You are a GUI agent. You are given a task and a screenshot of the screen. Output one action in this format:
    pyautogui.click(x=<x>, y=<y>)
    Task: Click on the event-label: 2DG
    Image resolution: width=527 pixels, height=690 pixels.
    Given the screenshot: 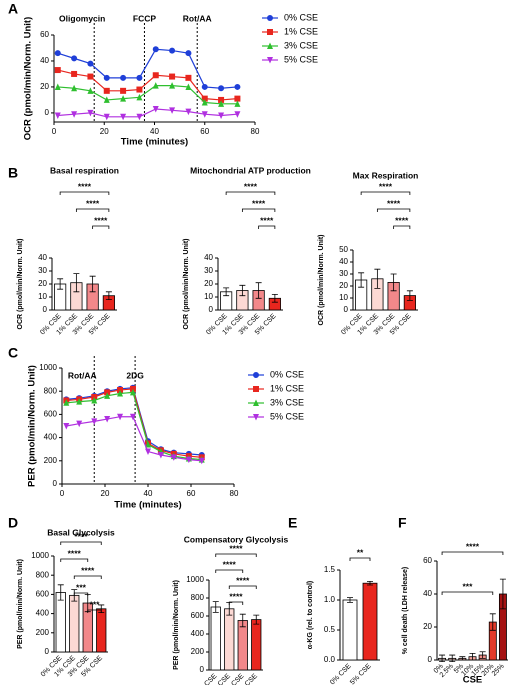 What is the action you would take?
    pyautogui.click(x=135, y=375)
    